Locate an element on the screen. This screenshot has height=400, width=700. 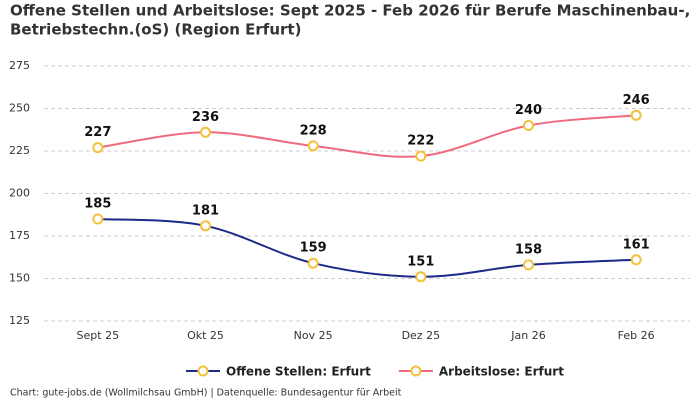
value-label: 227 is located at coordinates (97, 132).